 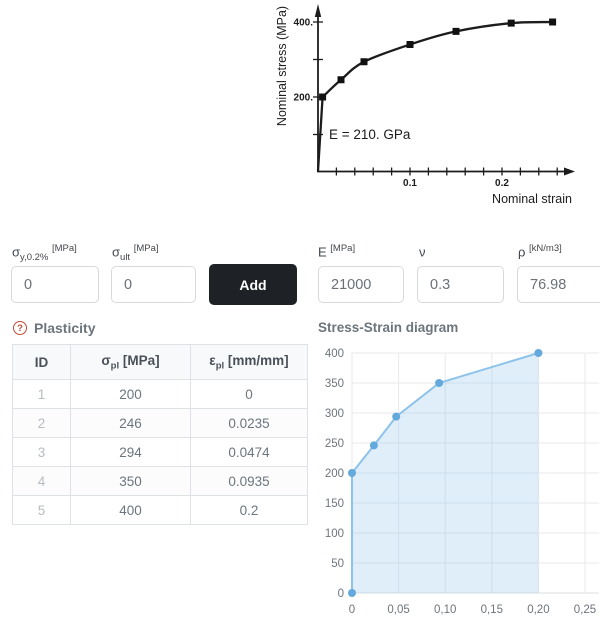 I want to click on chart-ytick-label: 50, so click(x=337, y=564).